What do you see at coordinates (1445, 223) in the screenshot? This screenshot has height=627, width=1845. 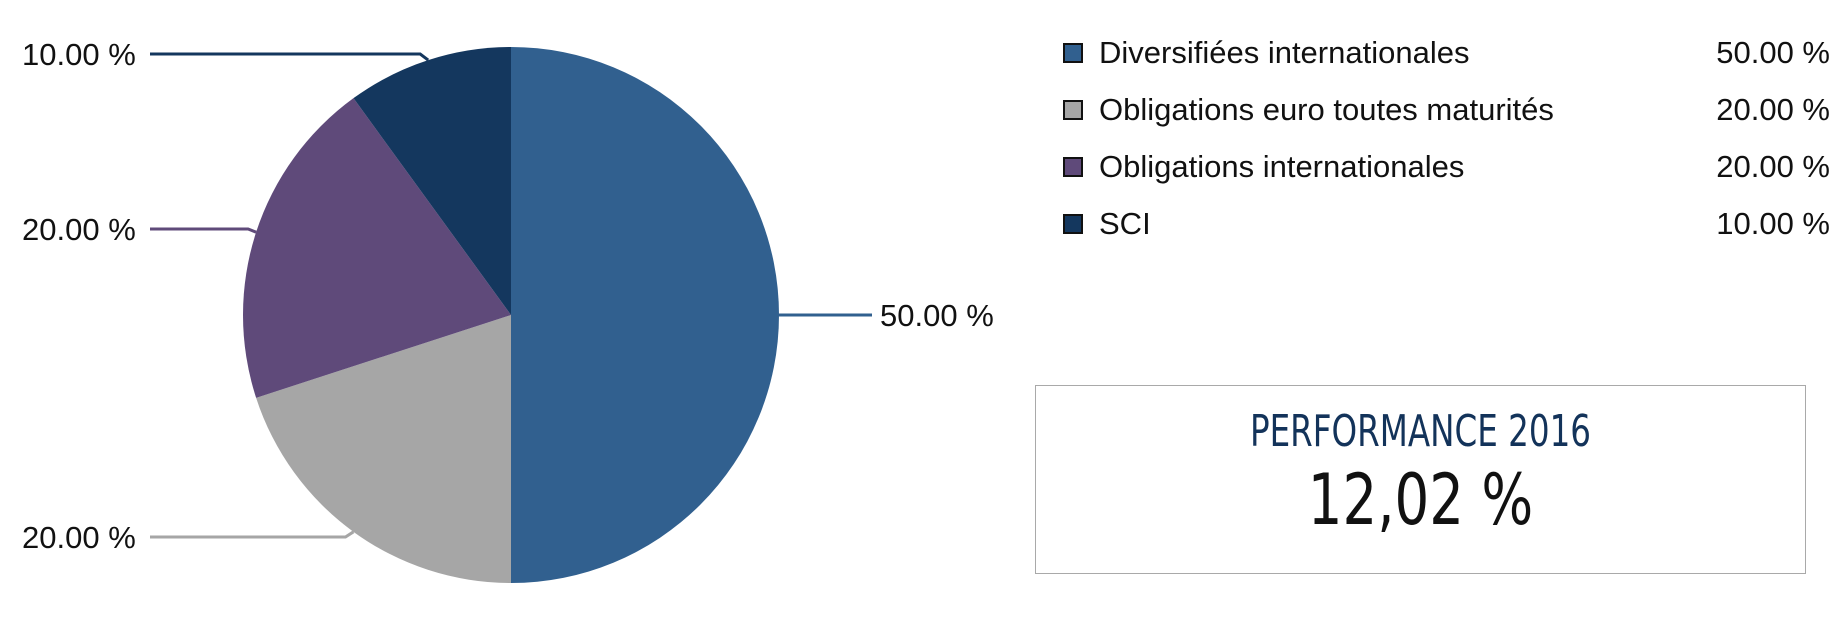 I see `legend-item: SCI 10.00 %` at bounding box center [1445, 223].